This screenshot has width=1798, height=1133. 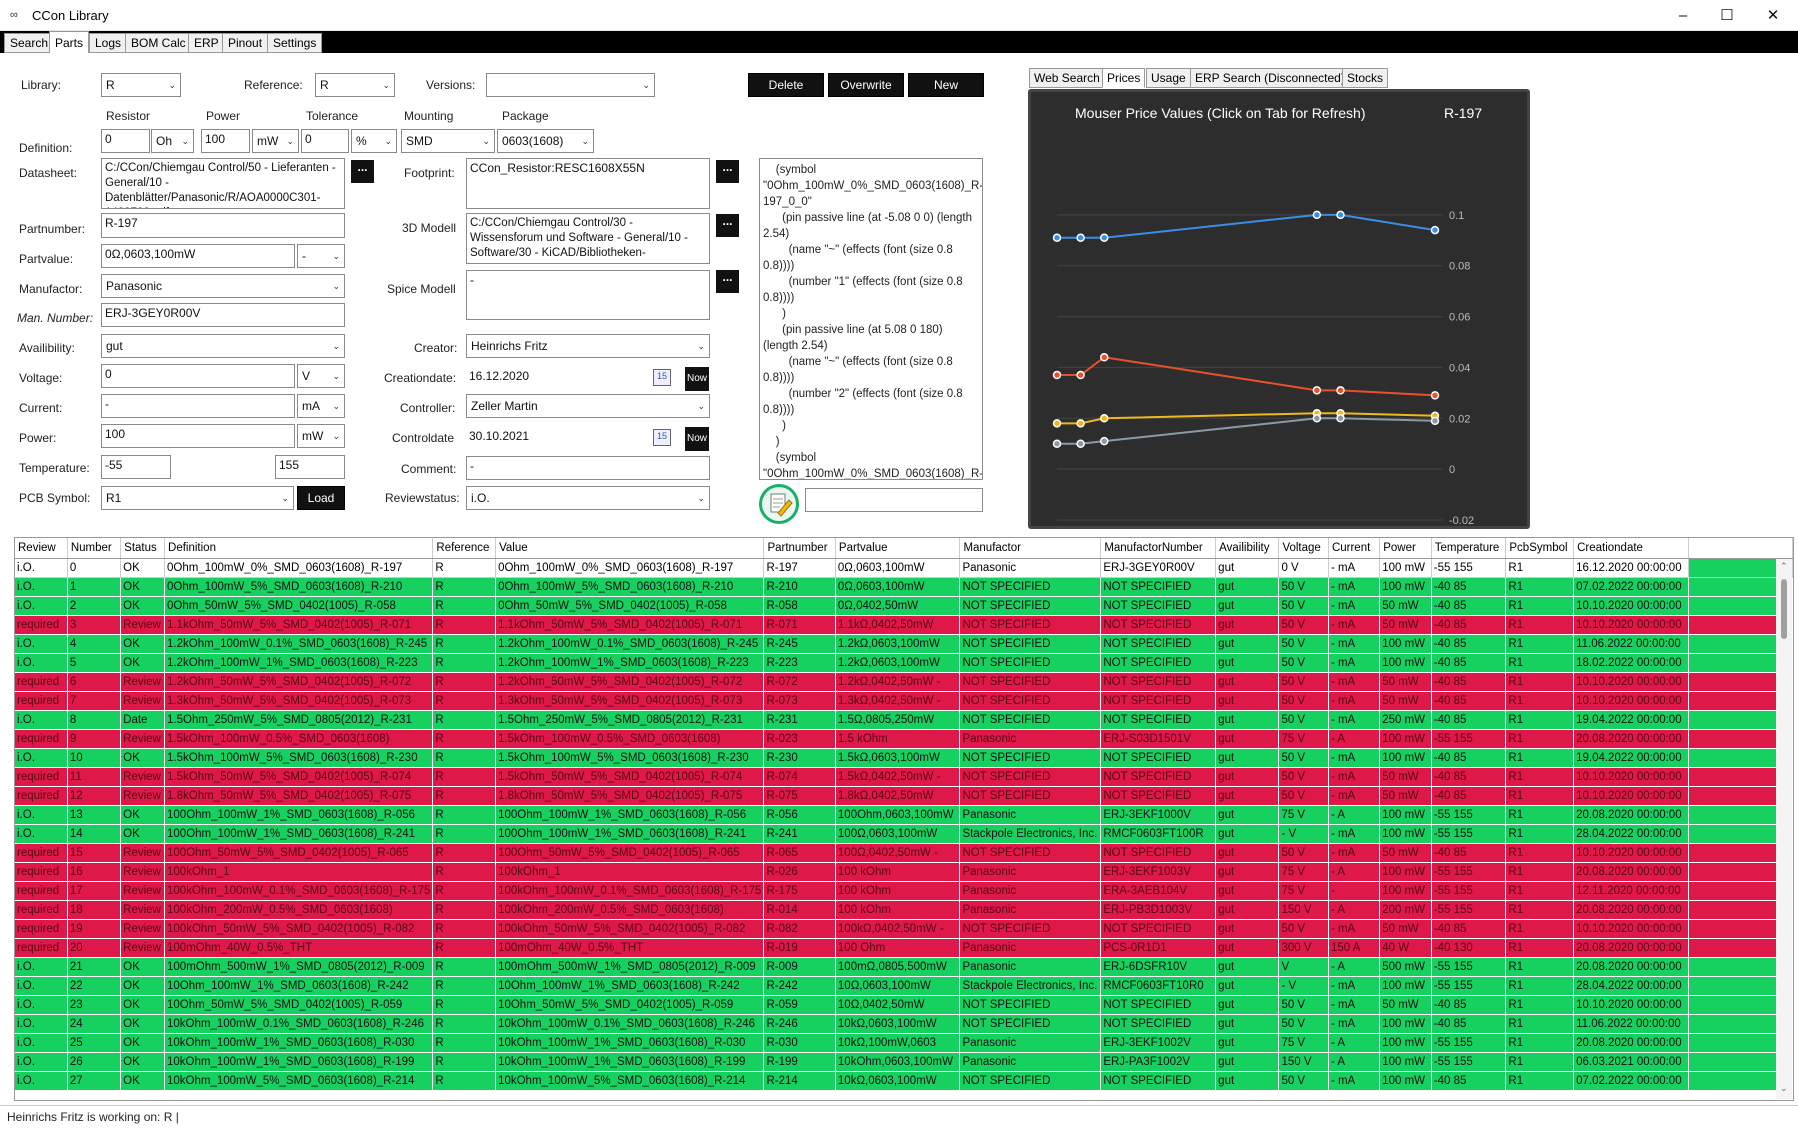 What do you see at coordinates (1270, 78) in the screenshot?
I see `tab-erp-search: ERP Search (Disconnected)` at bounding box center [1270, 78].